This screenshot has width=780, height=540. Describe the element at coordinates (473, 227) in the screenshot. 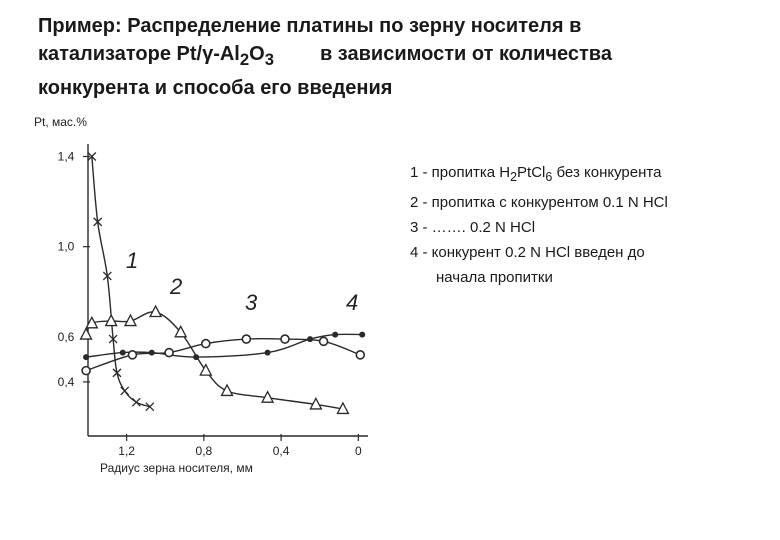

I see `legend-item-3: 3 - ……. 0.2 N HCl` at that location.